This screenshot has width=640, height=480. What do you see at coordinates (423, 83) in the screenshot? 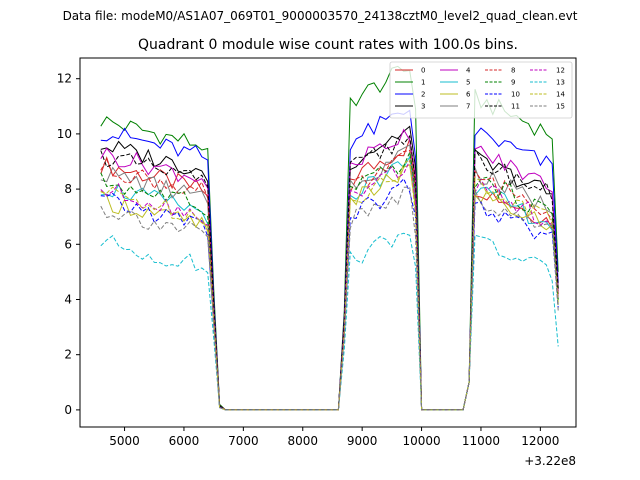
I see `legend-label-1: 1` at bounding box center [423, 83].